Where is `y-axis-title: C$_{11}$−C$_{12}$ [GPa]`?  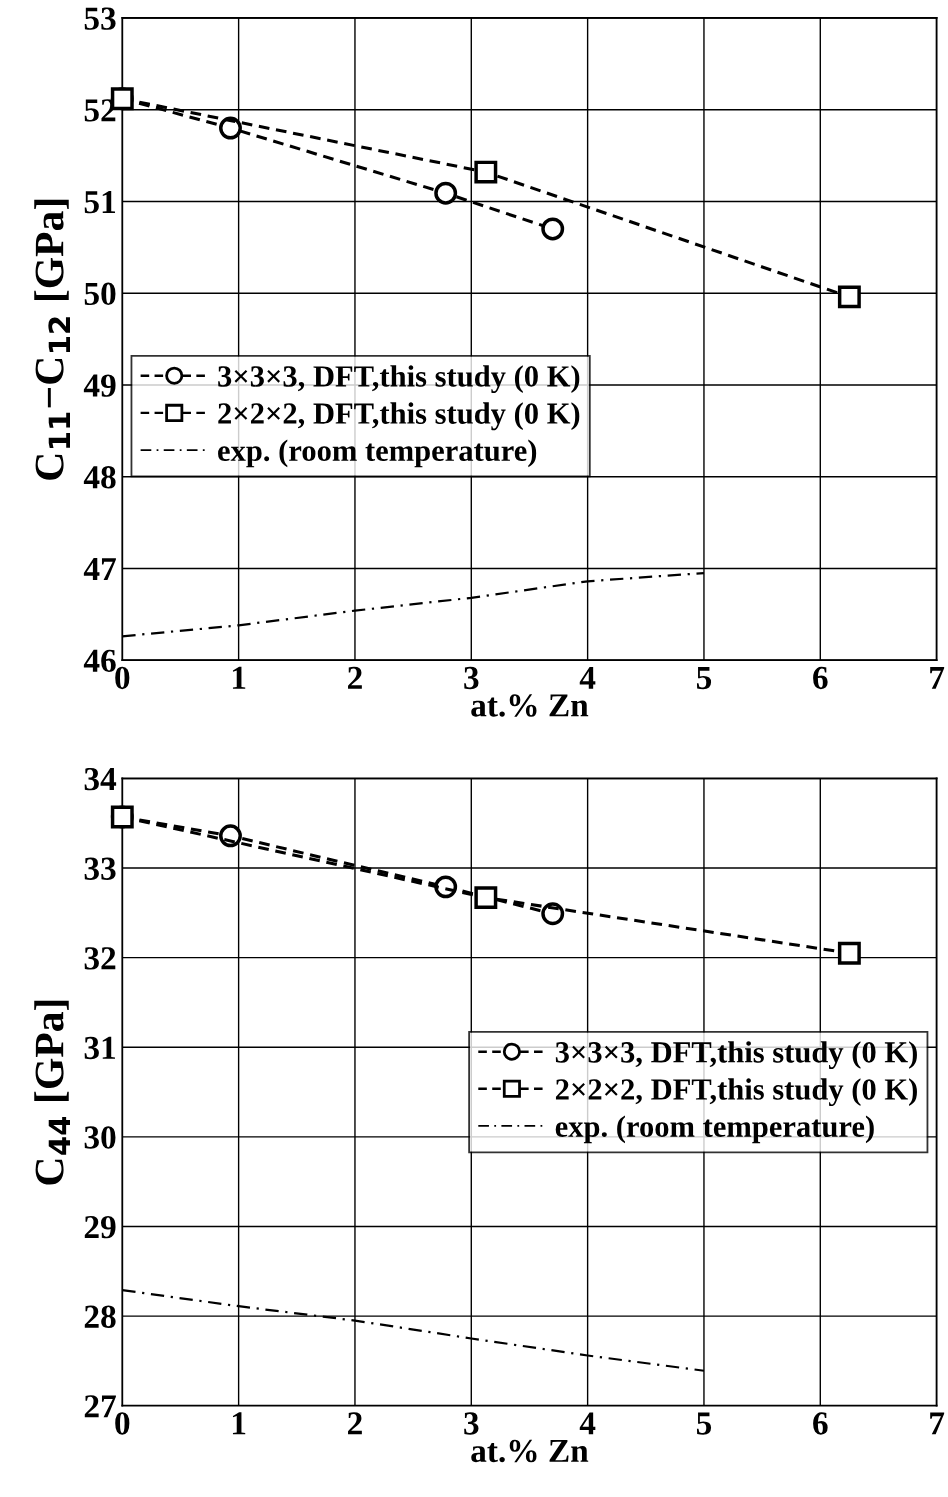
y-axis-title: C$_{11}$−C$_{12}$ [GPa] is located at coordinates (52, 339).